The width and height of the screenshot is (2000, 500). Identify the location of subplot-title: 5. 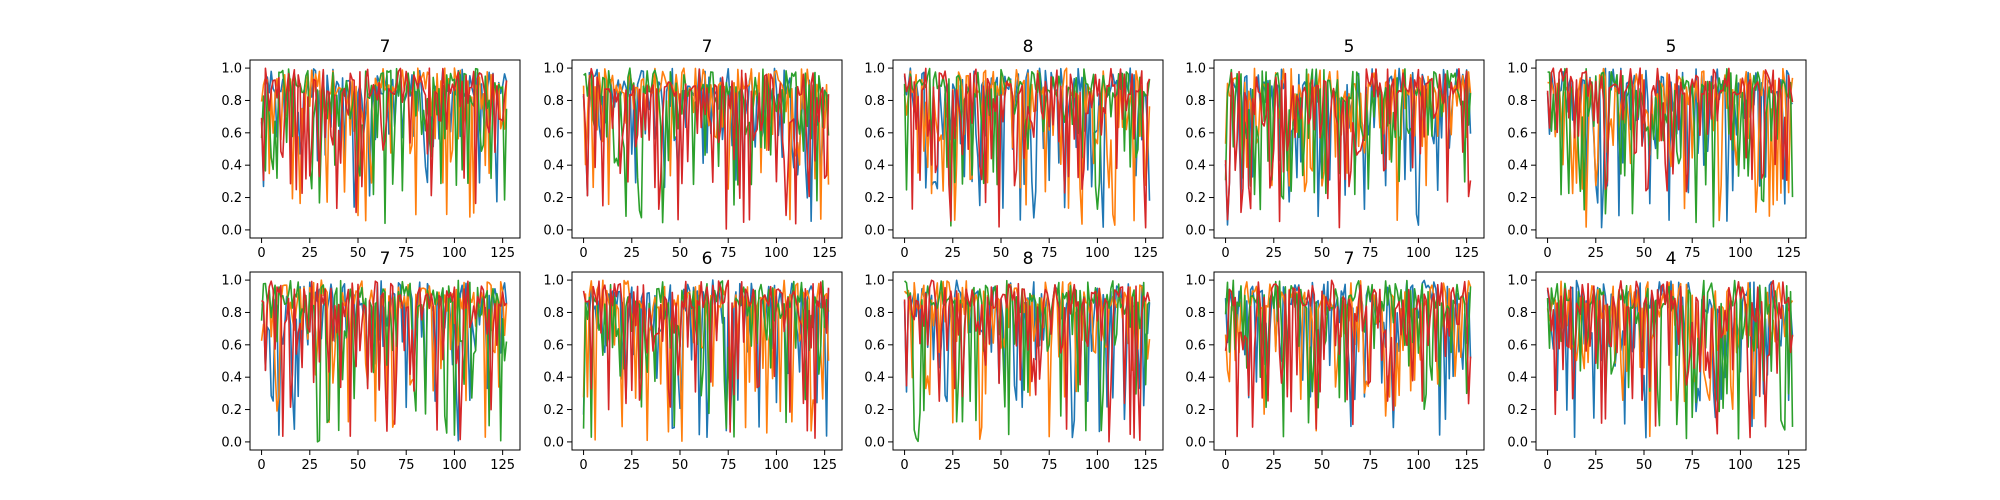
(1349, 47).